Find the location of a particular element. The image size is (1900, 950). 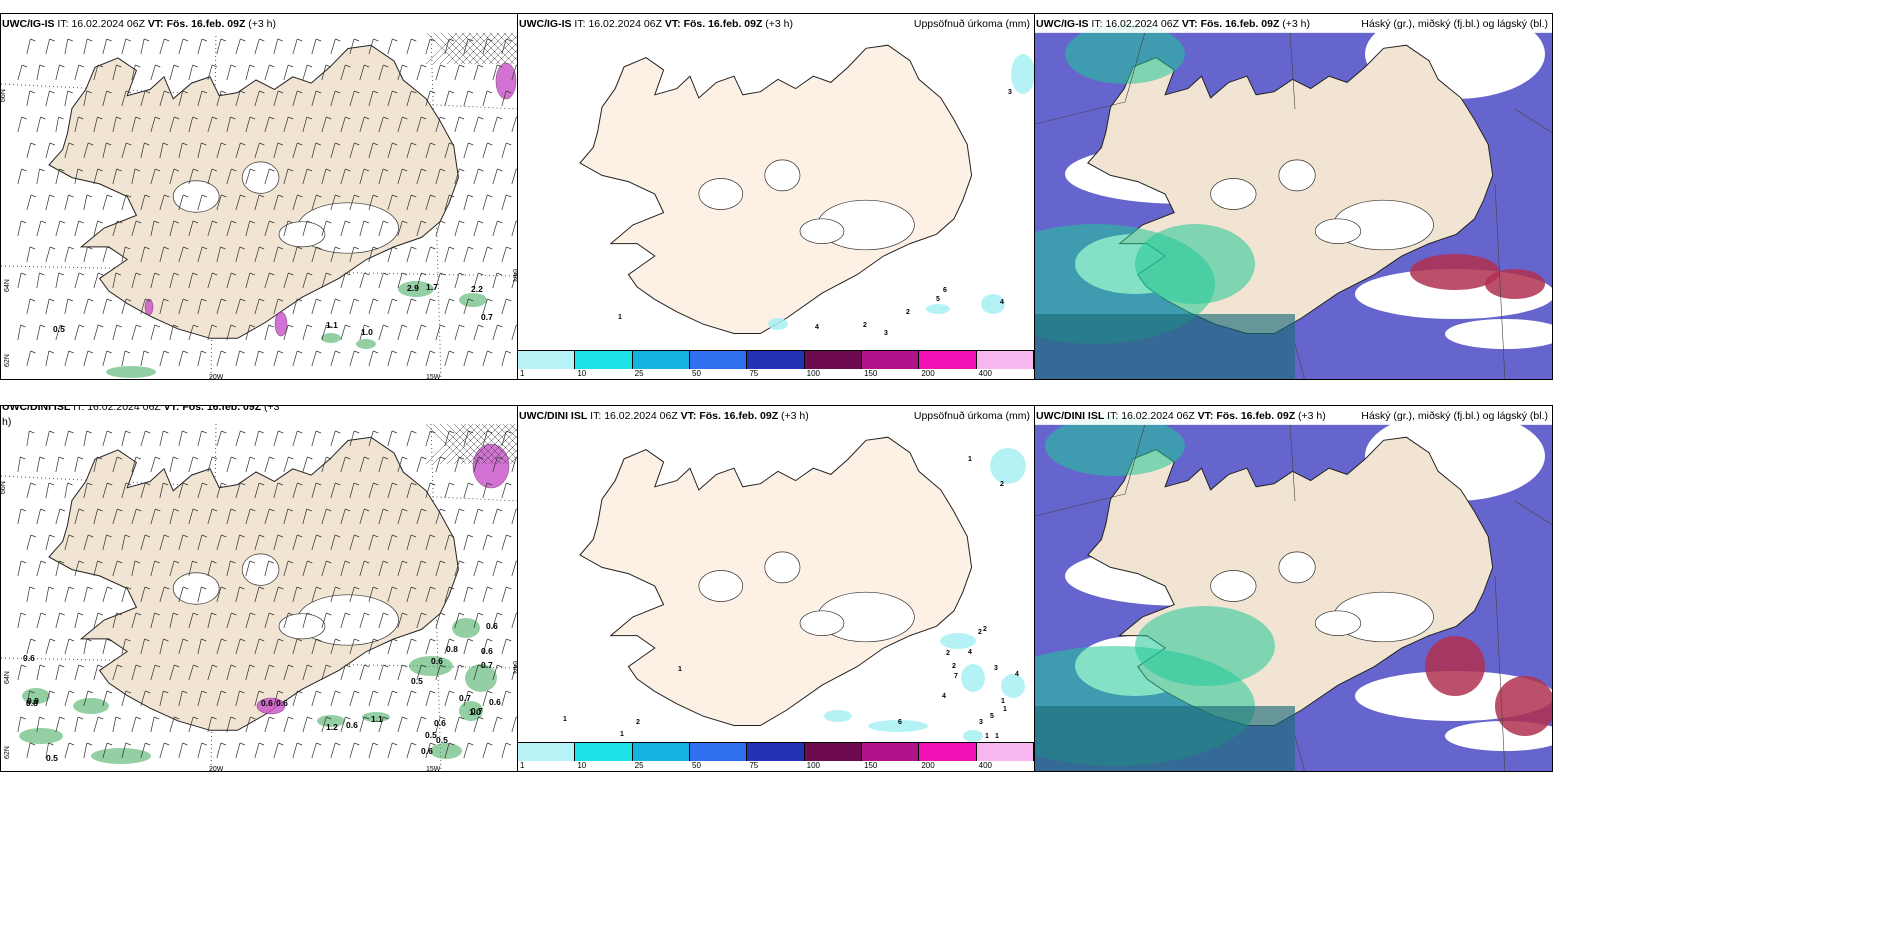

precip-legend: 1 10 25 50 75 100 150 200 400 is located at coordinates (776, 756).